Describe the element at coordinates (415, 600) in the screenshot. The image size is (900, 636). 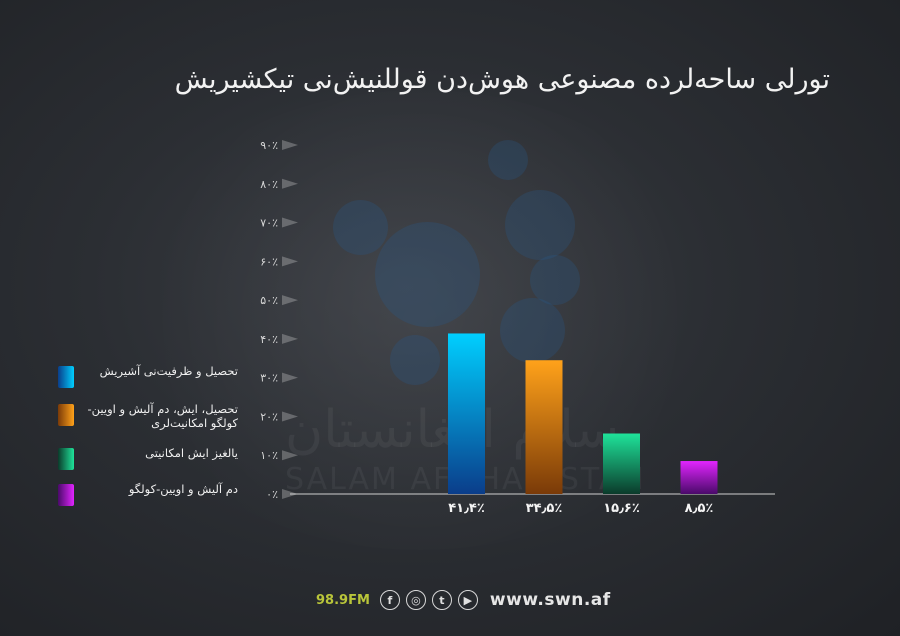
I see `instagram-icon: ◎` at that location.